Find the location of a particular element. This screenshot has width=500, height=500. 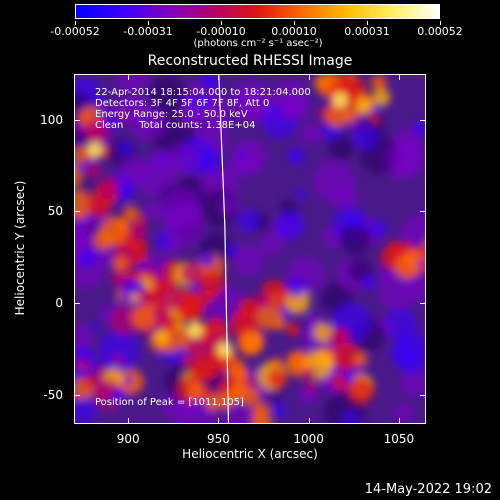

info-energy-range: Energy Range: 25.0 - 50.0 keV is located at coordinates (171, 114).